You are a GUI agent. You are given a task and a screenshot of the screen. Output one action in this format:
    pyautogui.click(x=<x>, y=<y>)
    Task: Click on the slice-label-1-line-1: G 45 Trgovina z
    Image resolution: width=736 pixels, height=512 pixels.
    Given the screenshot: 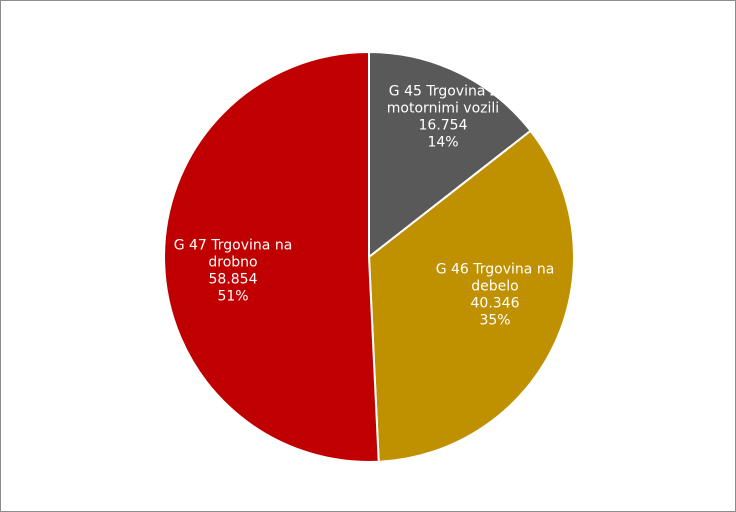 What is the action you would take?
    pyautogui.click(x=443, y=92)
    